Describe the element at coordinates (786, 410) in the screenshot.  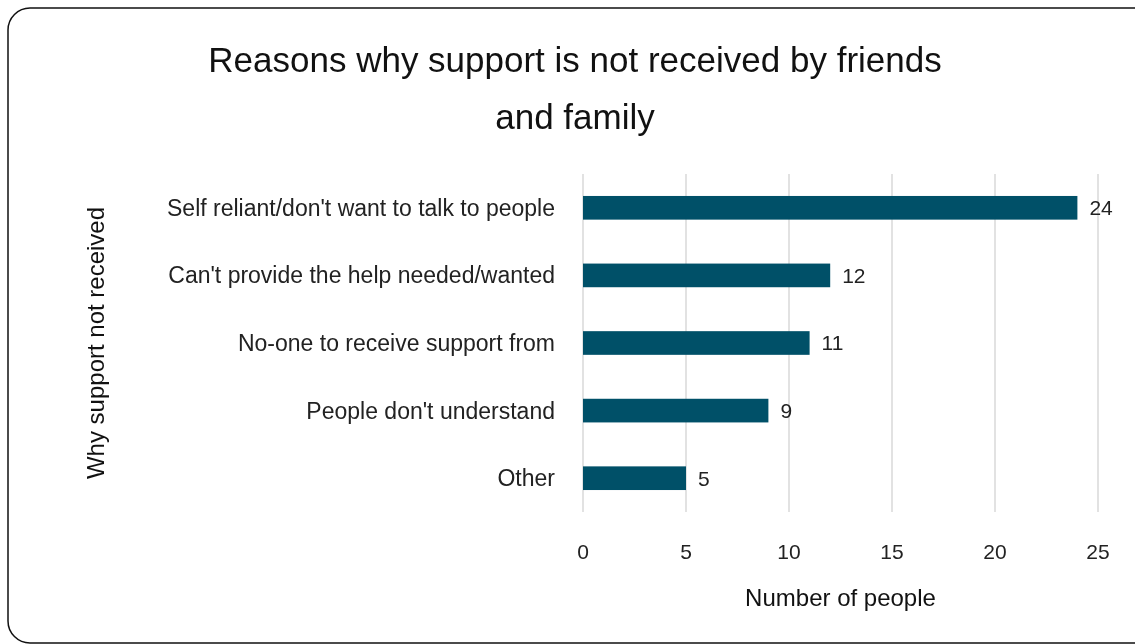
I see `data-label: 9` at that location.